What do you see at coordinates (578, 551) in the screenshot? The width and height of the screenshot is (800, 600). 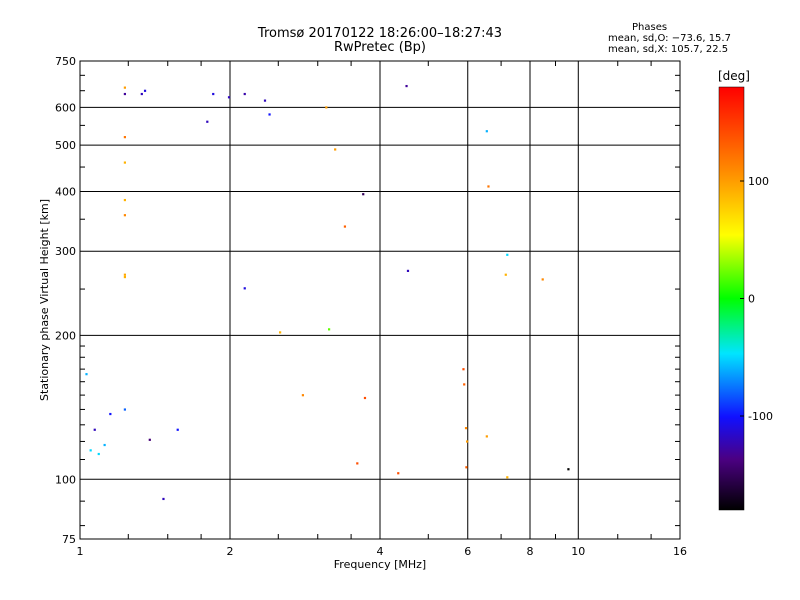 I see `x-tick-label: 10` at bounding box center [578, 551].